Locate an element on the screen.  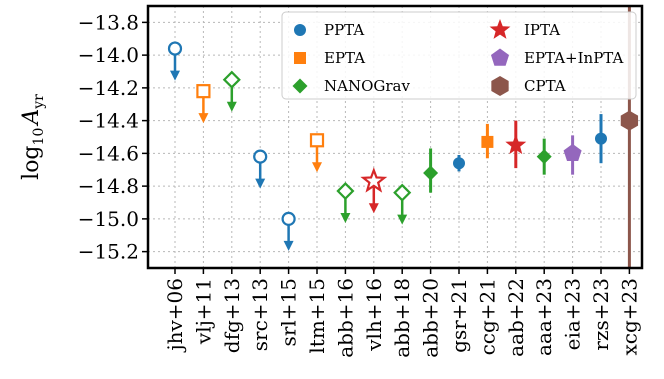
y-axis: −15.2 −15.0 −14.8 −14.6 −14.4 −14.2 −14.0 −13.8 is located at coordinates (113, 137).